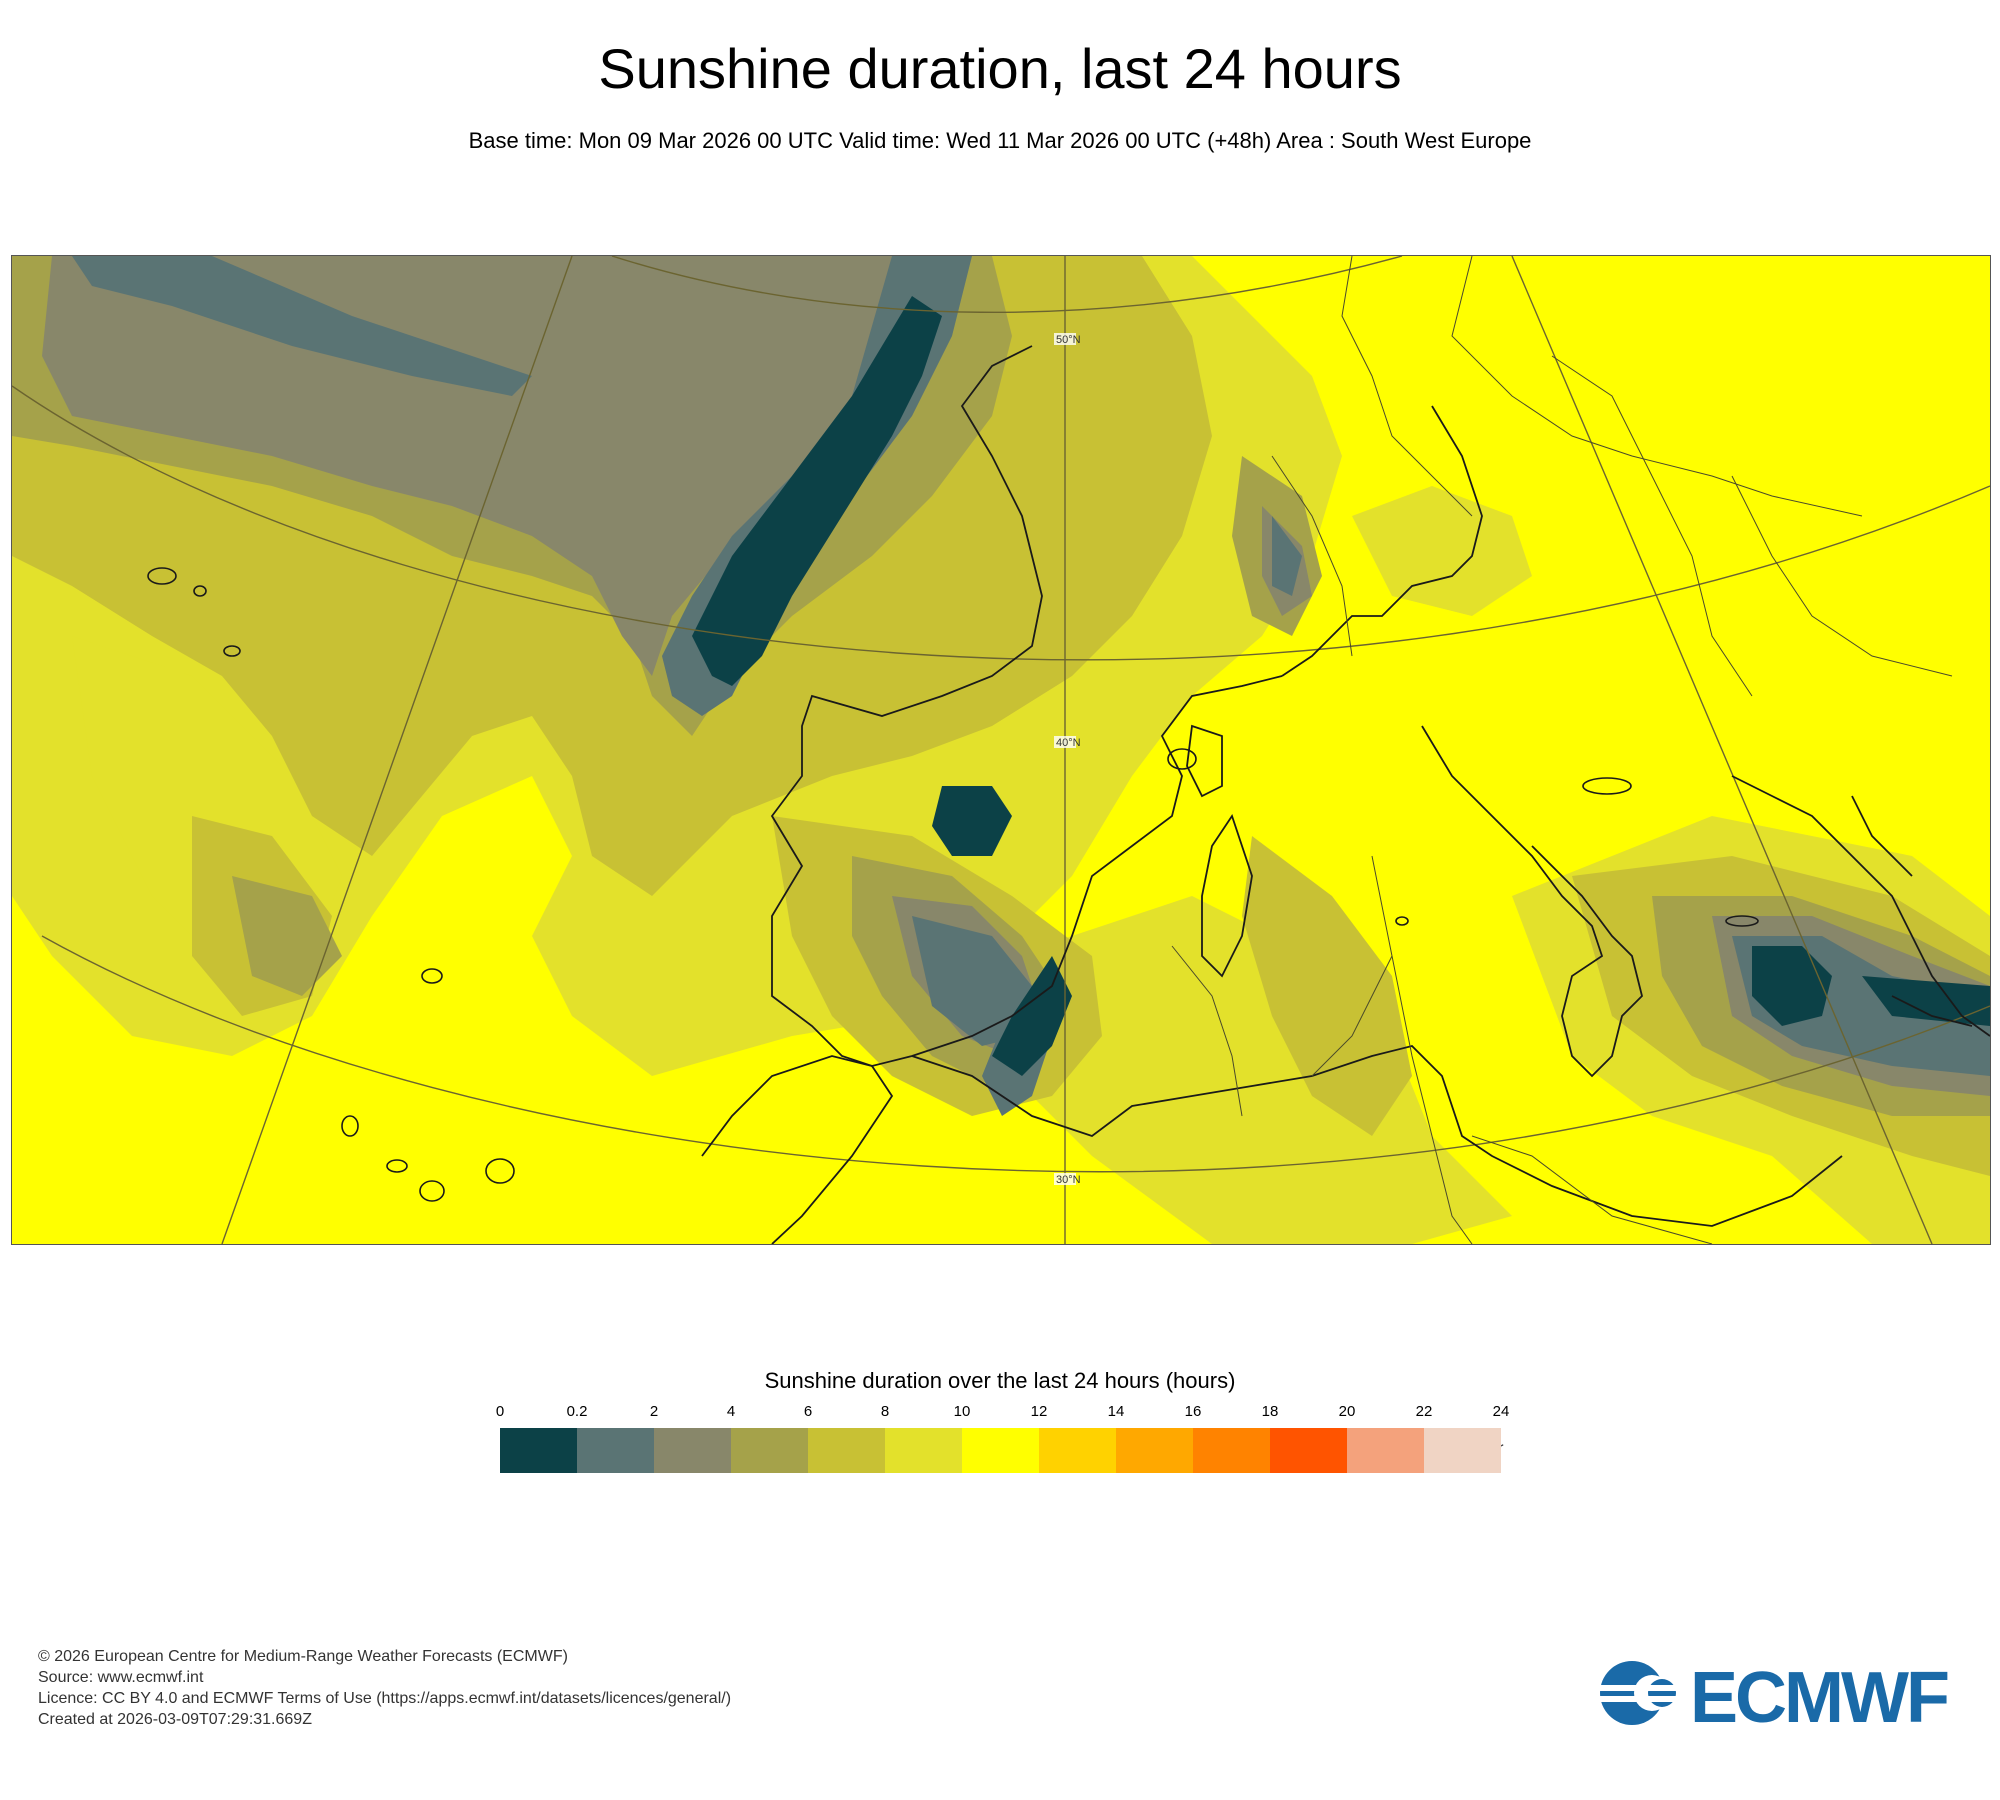  Describe the element at coordinates (1640, 1693) in the screenshot. I see `ecmwf-logo-icon` at that location.